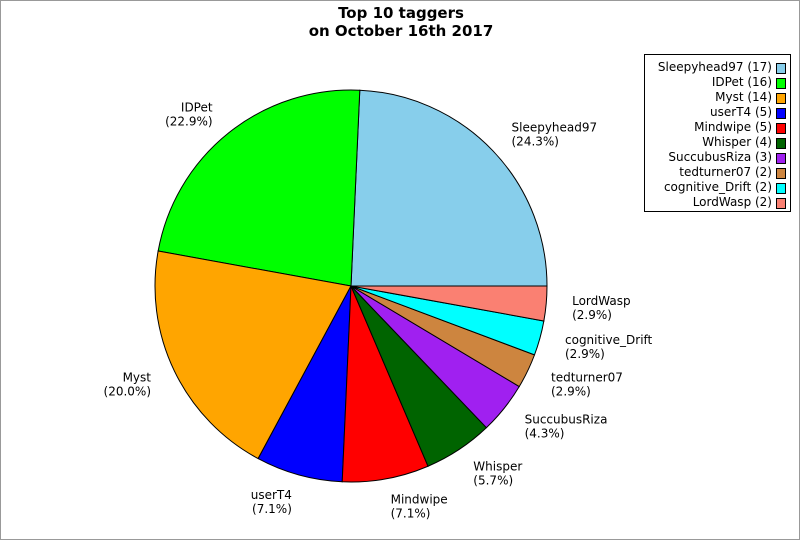 The height and width of the screenshot is (541, 800). I want to click on legend-label: LordWasp (2), so click(732, 202).